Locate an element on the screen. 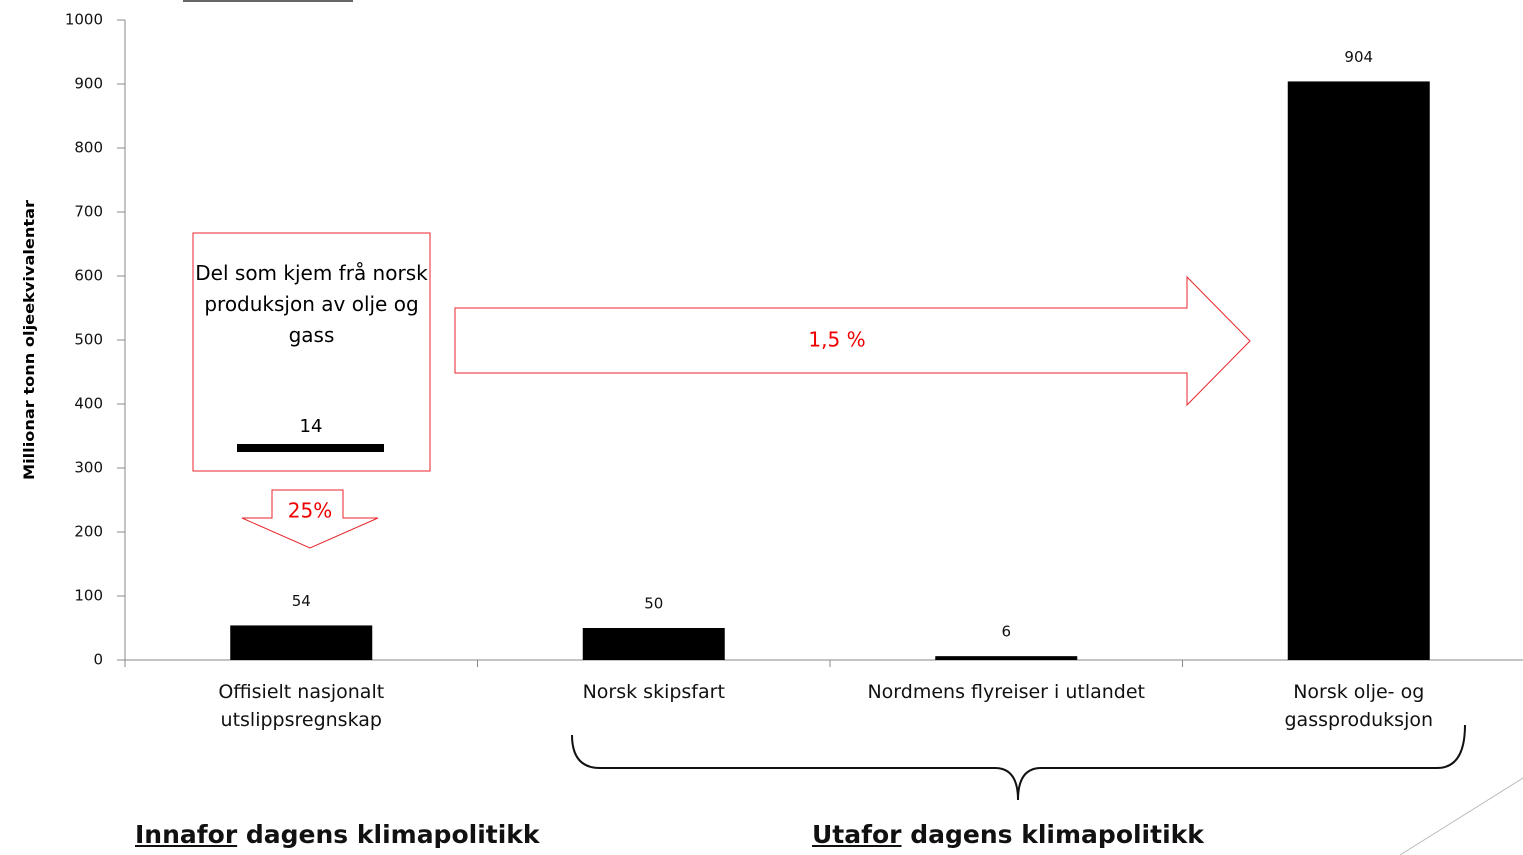 The image size is (1523, 855). value-label: 6 is located at coordinates (1006, 632).